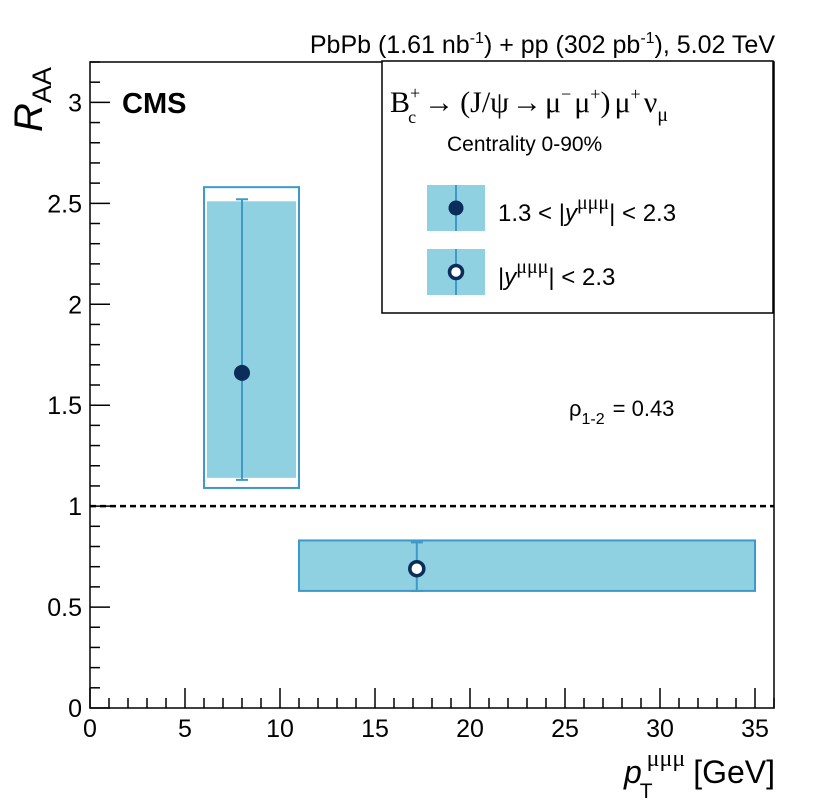  I want to click on y-tick-label-1: 1, so click(75, 507).